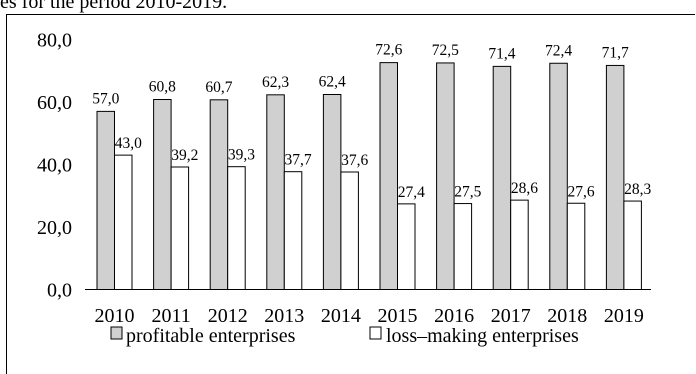 The width and height of the screenshot is (696, 374). Describe the element at coordinates (398, 316) in the screenshot. I see `x-tick-label: 2015` at that location.